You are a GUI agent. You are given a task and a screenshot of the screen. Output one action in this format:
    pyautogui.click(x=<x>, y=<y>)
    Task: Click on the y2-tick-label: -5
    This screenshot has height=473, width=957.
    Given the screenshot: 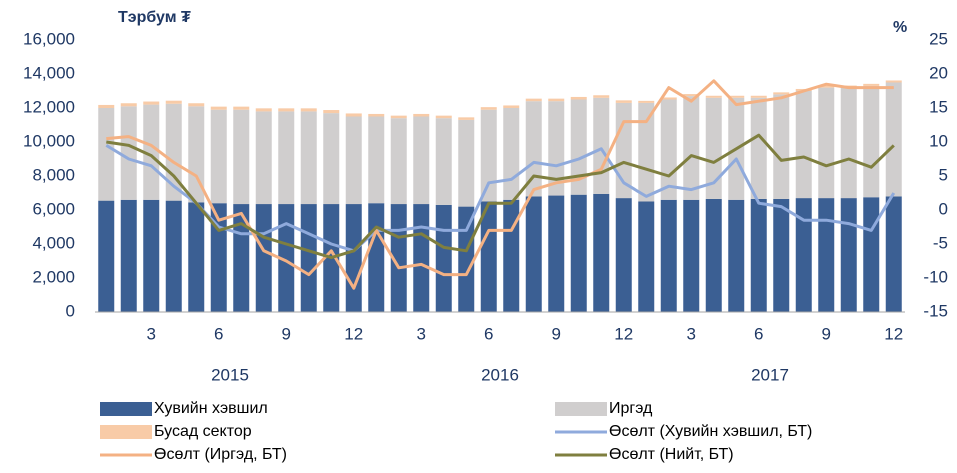 What is the action you would take?
    pyautogui.click(x=940, y=242)
    